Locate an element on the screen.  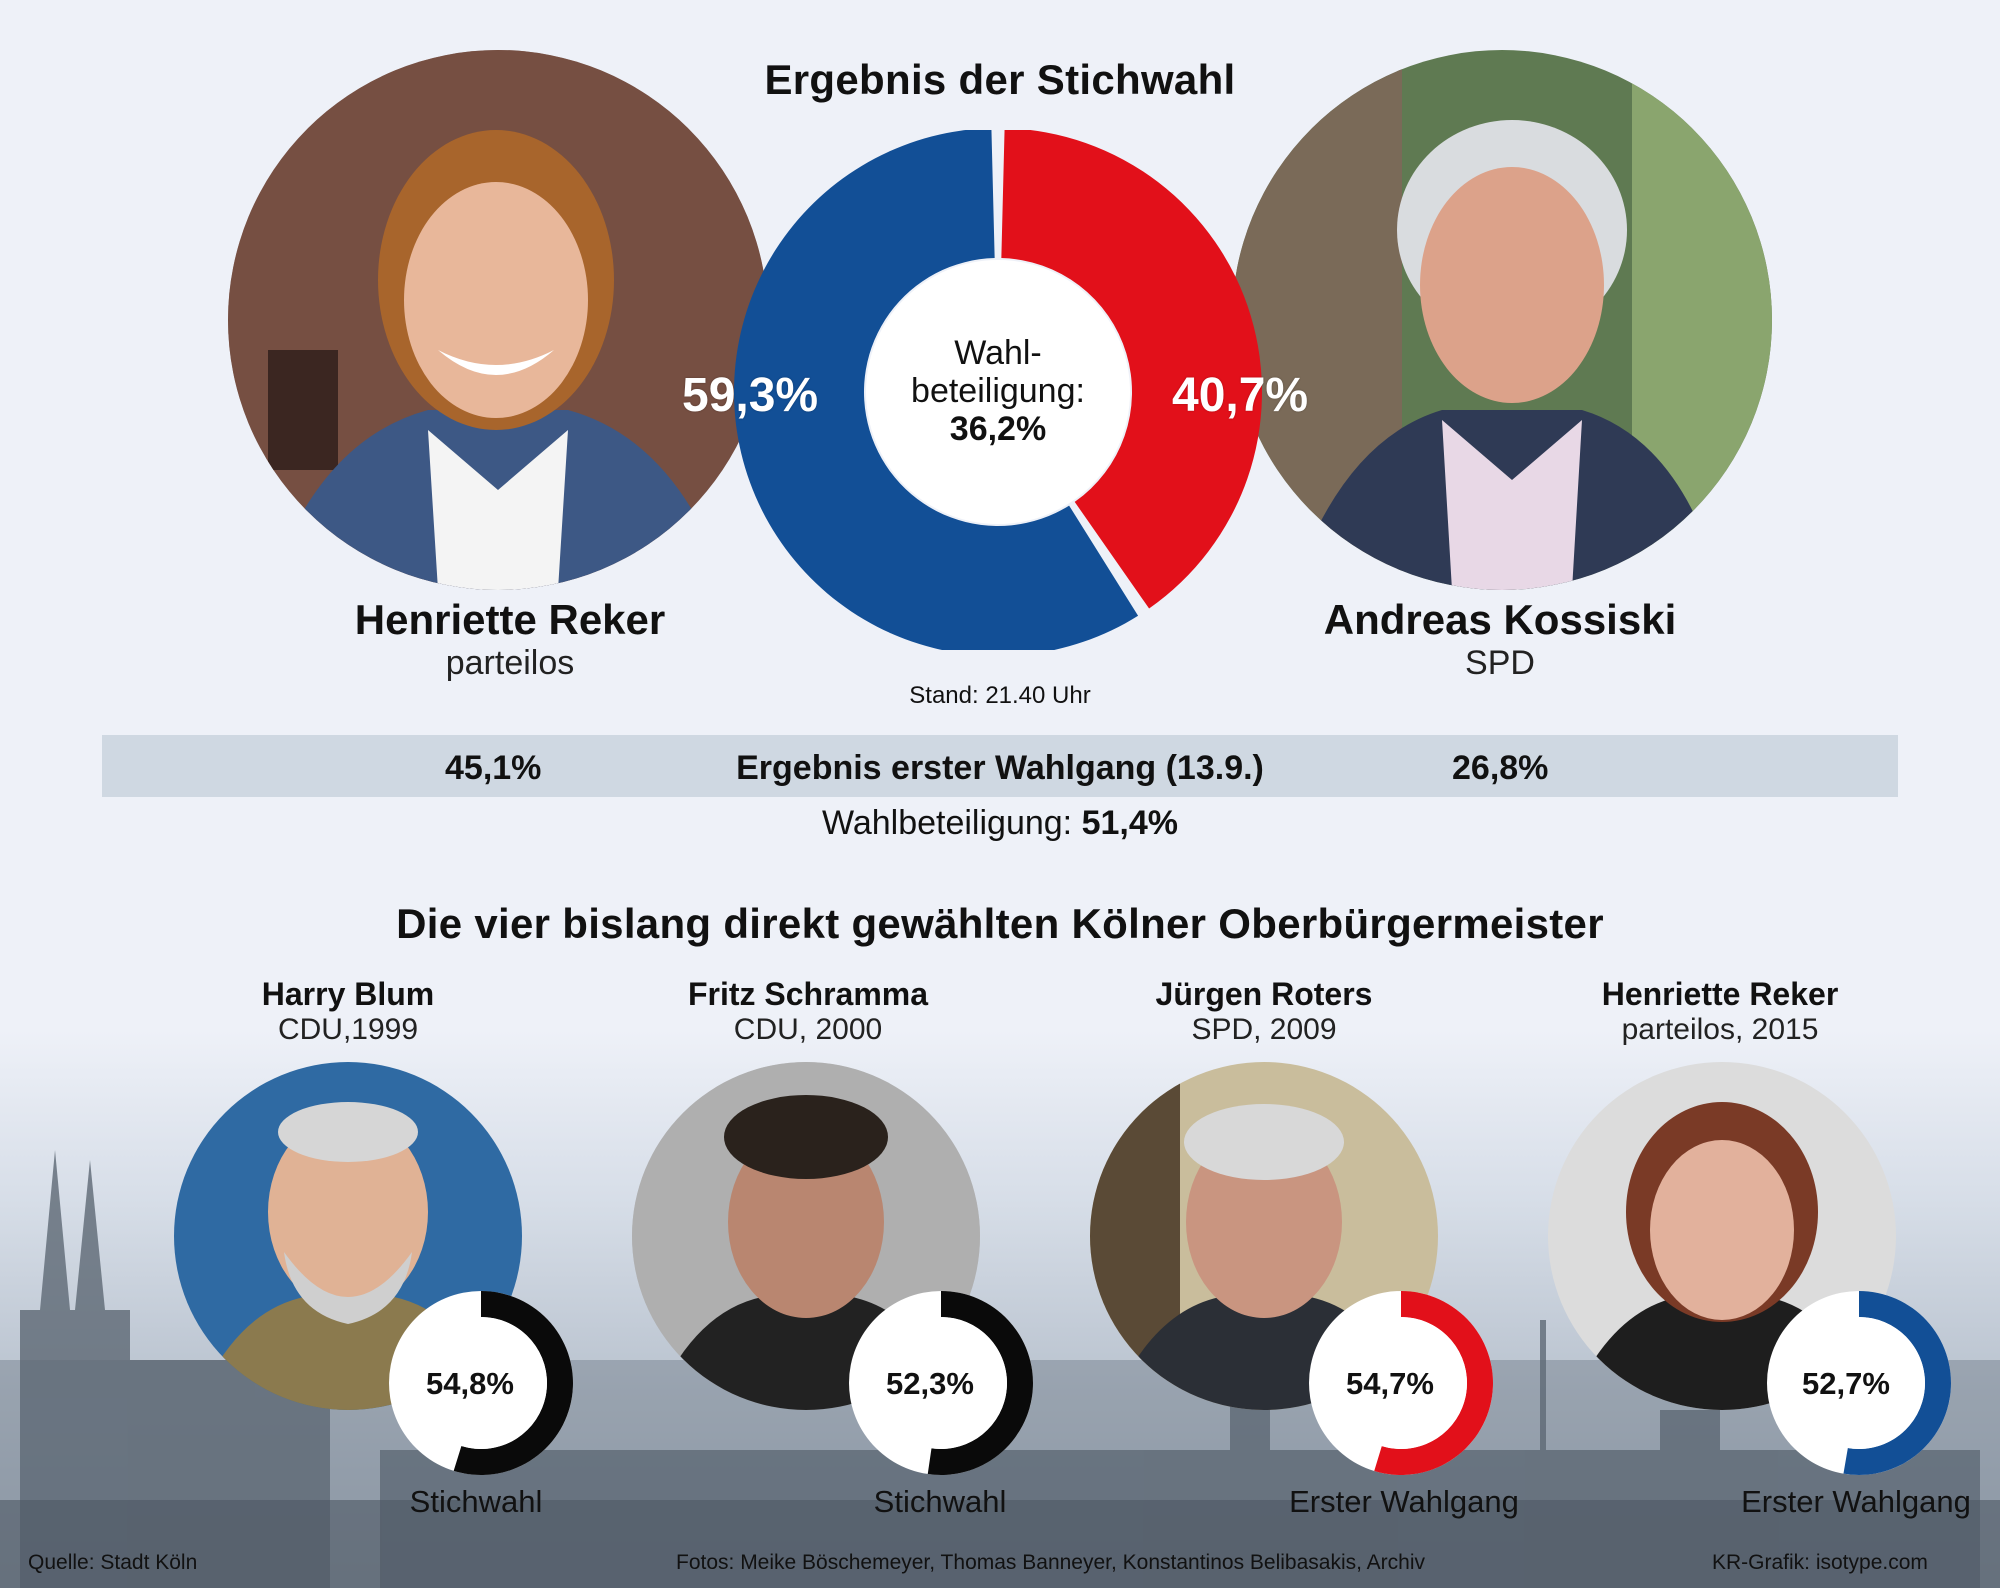
mini-pct-3: 54,7% is located at coordinates (1390, 1383).